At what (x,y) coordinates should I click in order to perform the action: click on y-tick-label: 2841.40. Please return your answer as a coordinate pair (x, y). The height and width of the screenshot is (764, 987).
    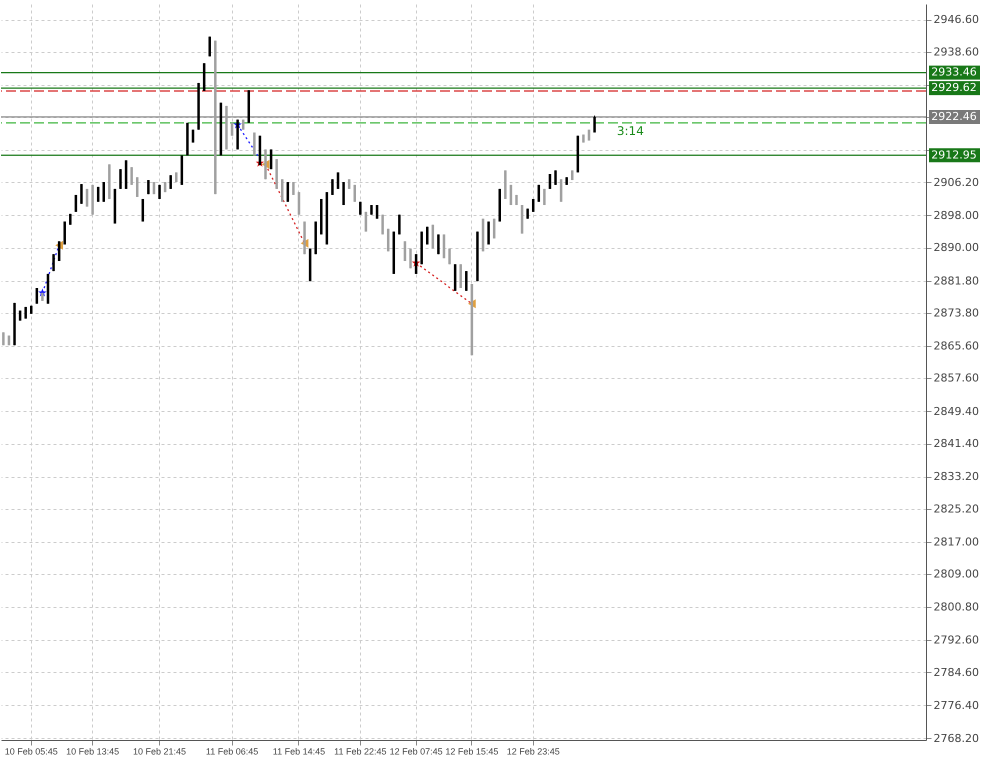
    Looking at the image, I should click on (956, 443).